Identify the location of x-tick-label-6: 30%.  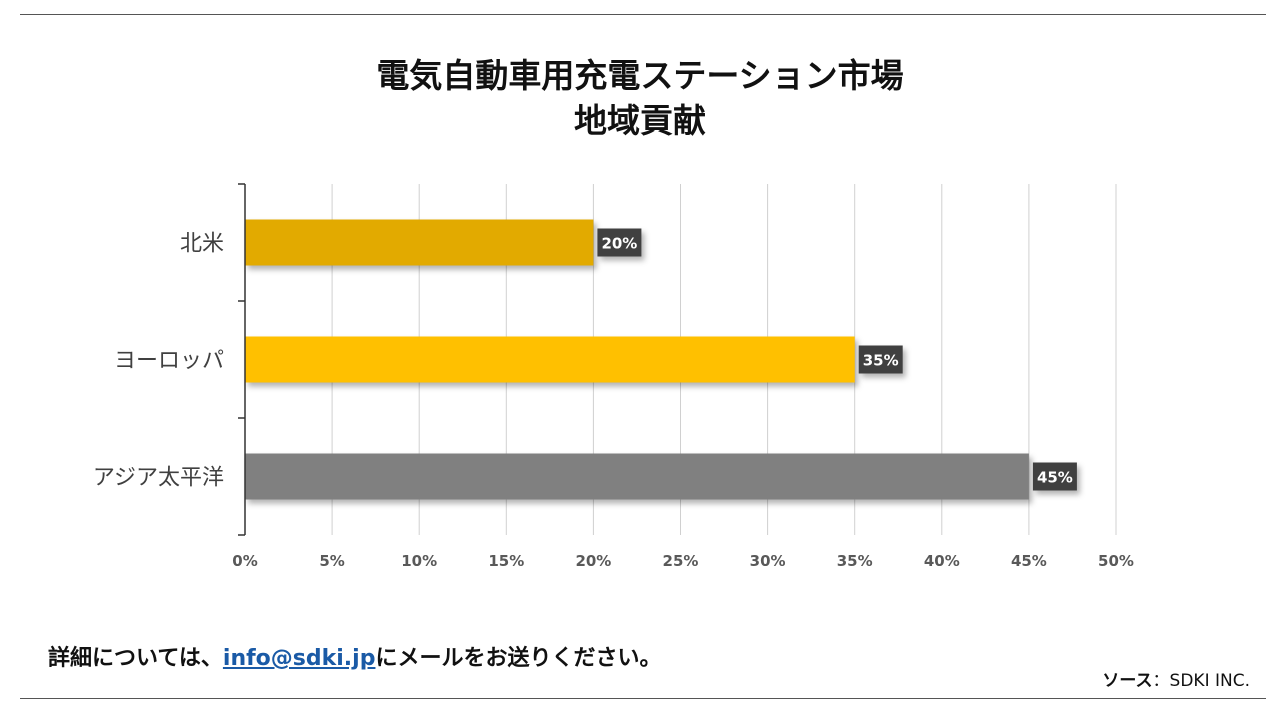
(768, 561).